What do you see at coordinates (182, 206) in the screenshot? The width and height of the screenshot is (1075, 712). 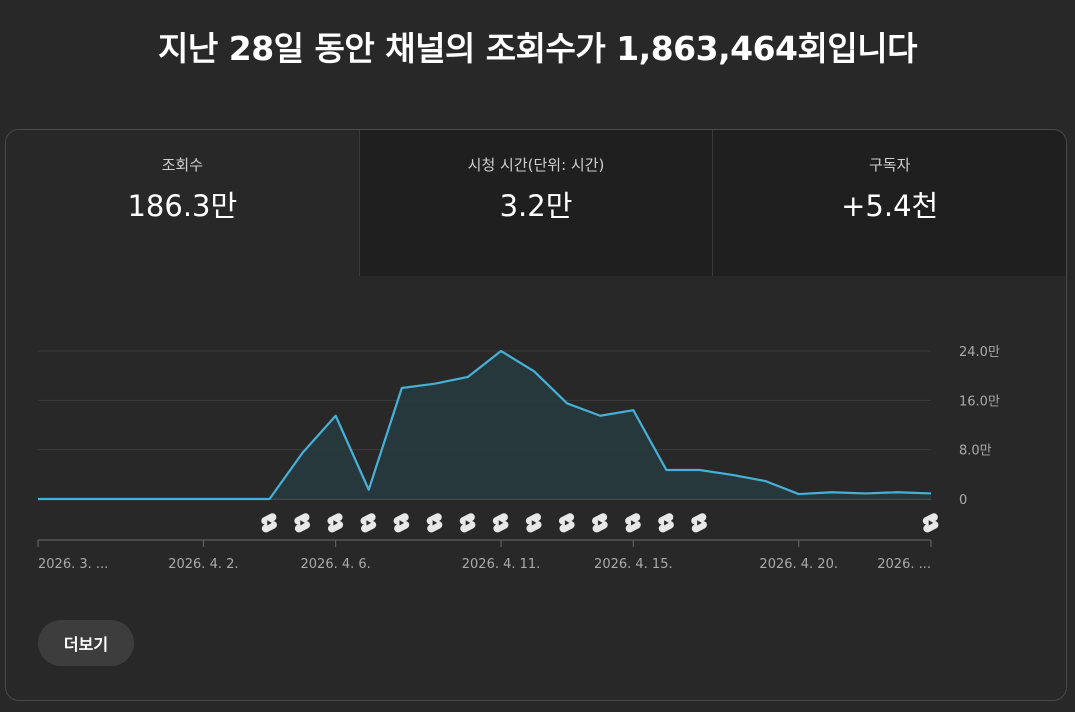 I see `metric-value: 186.3만` at bounding box center [182, 206].